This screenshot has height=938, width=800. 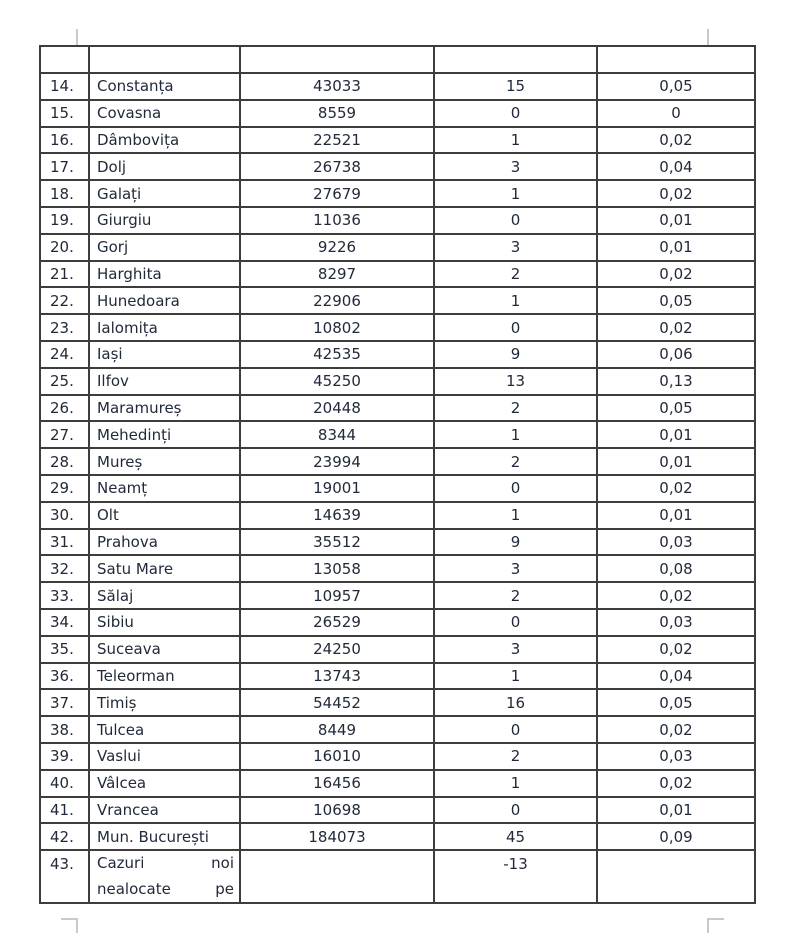 I want to click on total-cases-cell: 8449, so click(x=337, y=729).